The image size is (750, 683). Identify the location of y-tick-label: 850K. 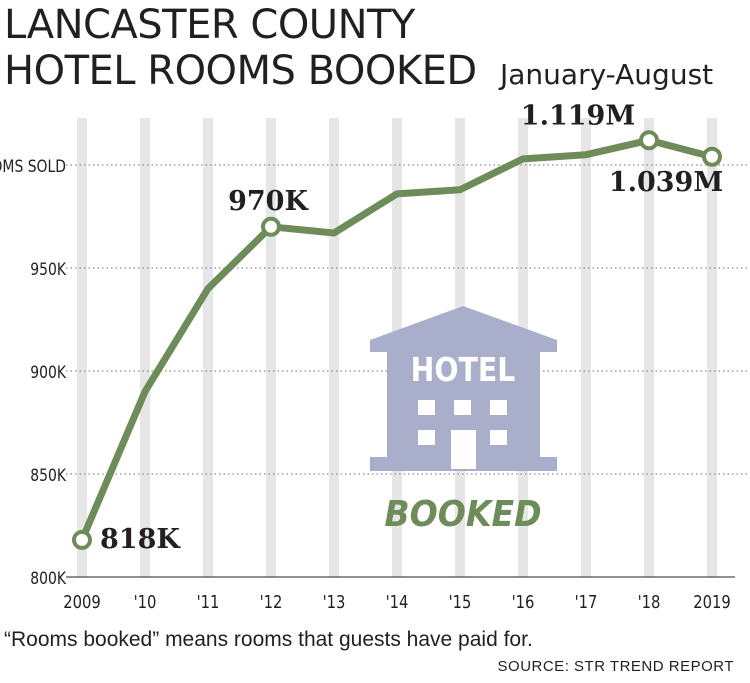
(48, 476).